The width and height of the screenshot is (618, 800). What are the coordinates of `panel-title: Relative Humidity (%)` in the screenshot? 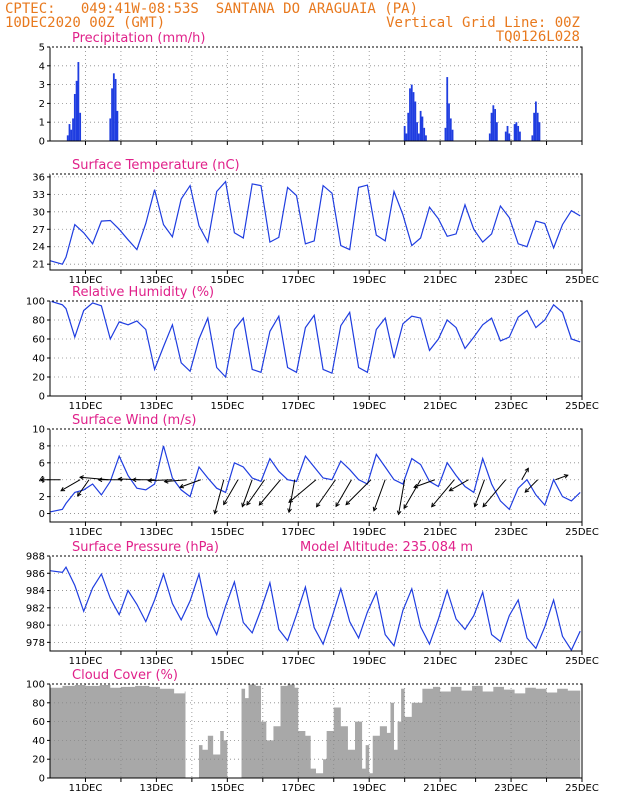 It's located at (143, 292).